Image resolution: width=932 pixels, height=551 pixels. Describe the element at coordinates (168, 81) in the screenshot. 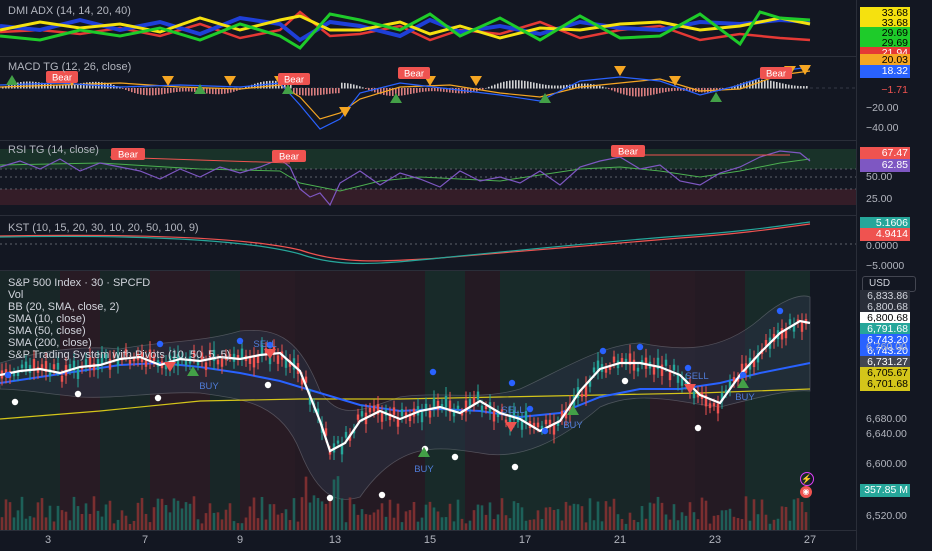

I see `sell-triangle` at that location.